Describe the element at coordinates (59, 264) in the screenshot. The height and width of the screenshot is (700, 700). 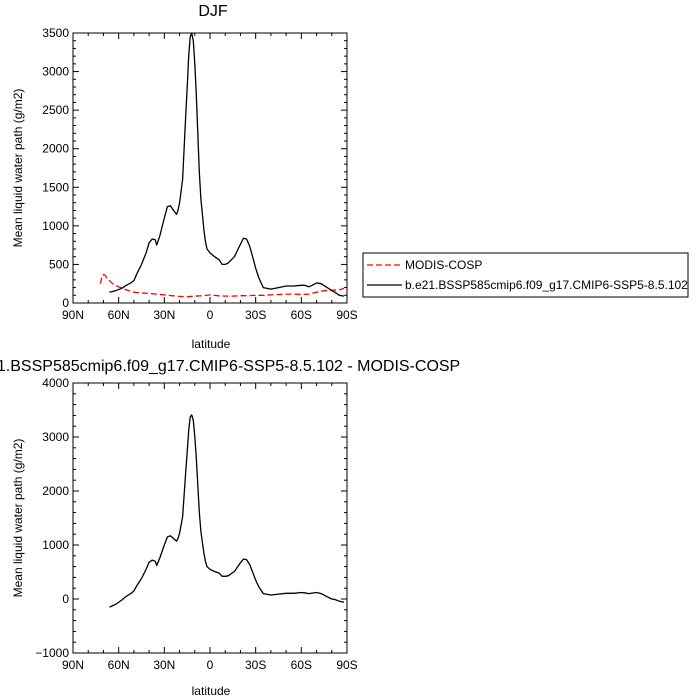
I see `y-tick-label: 500` at that location.